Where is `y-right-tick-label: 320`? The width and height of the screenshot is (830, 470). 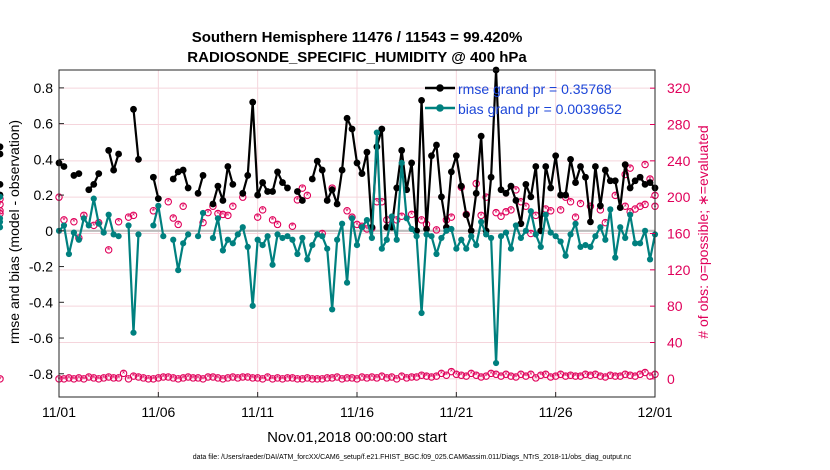 y-right-tick-label: 320 is located at coordinates (679, 88).